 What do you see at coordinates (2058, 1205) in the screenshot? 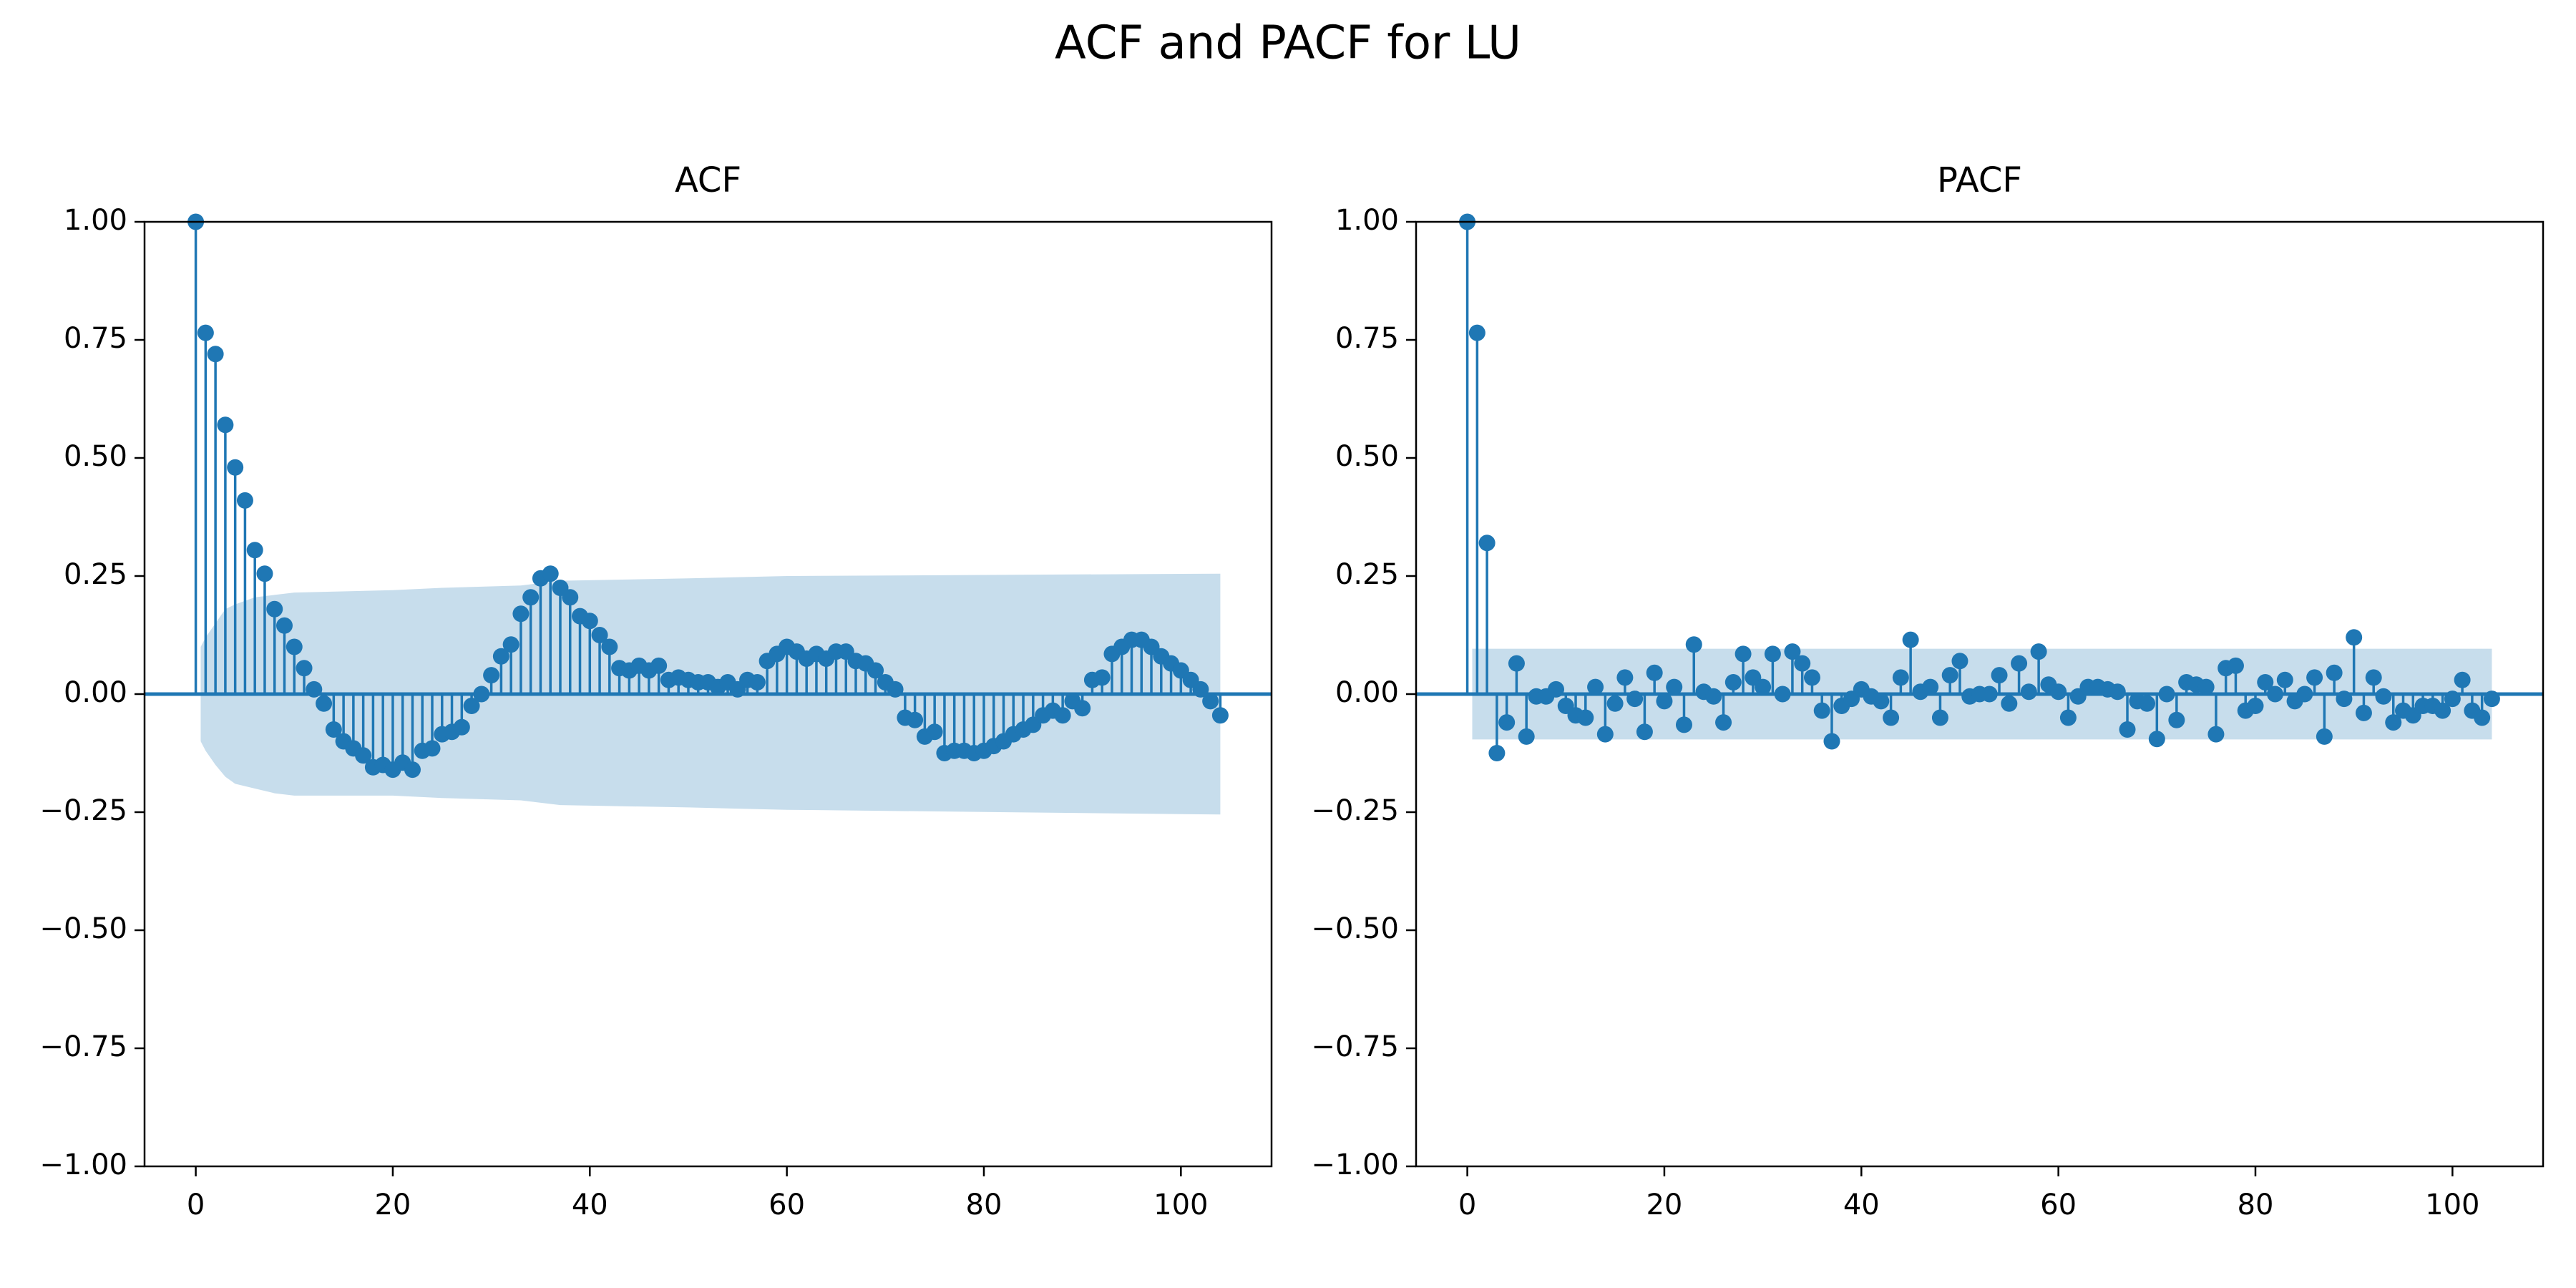
I see `x-tick-label: 60` at bounding box center [2058, 1205].